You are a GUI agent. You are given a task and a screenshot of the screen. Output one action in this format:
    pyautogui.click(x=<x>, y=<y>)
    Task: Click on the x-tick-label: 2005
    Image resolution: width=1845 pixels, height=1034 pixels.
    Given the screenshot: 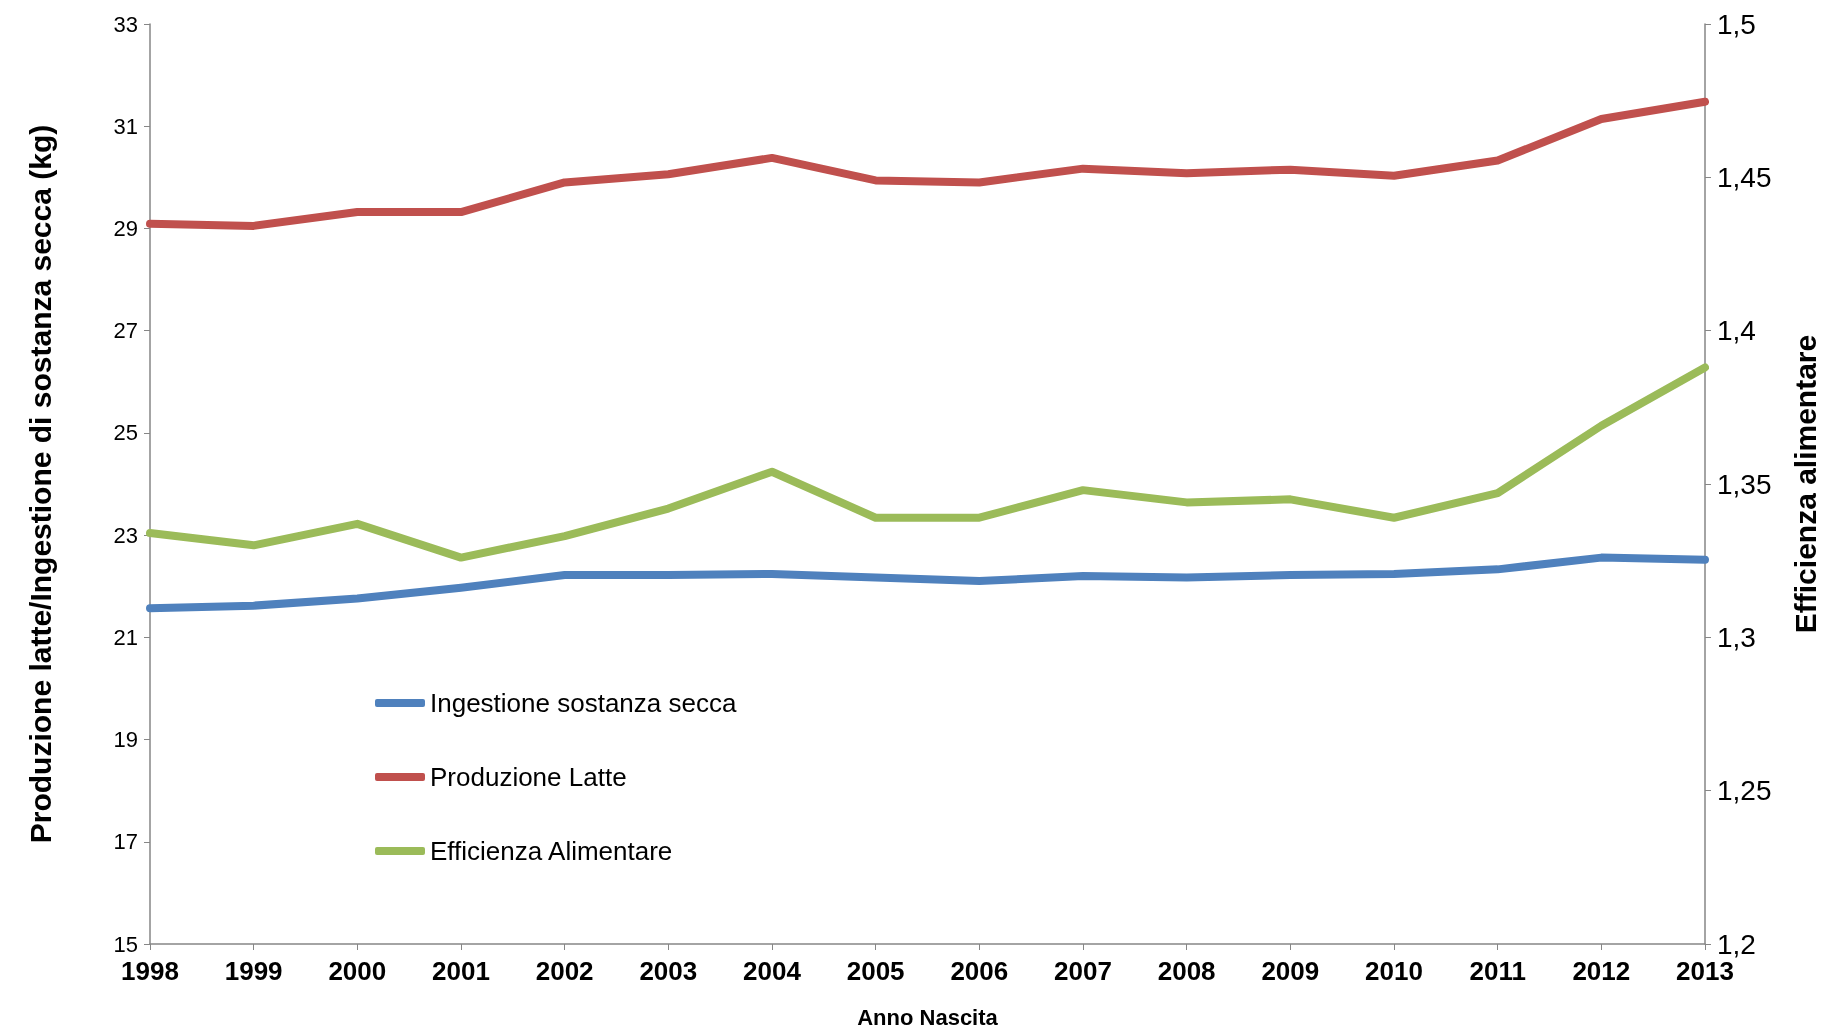 What is the action you would take?
    pyautogui.click(x=875, y=971)
    